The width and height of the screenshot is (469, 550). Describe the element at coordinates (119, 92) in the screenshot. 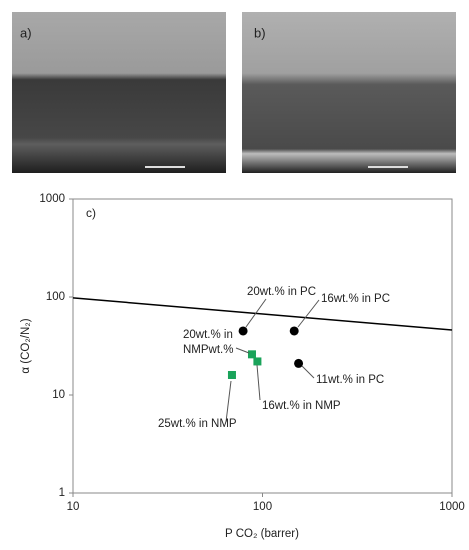

I see `sem-image-a` at that location.